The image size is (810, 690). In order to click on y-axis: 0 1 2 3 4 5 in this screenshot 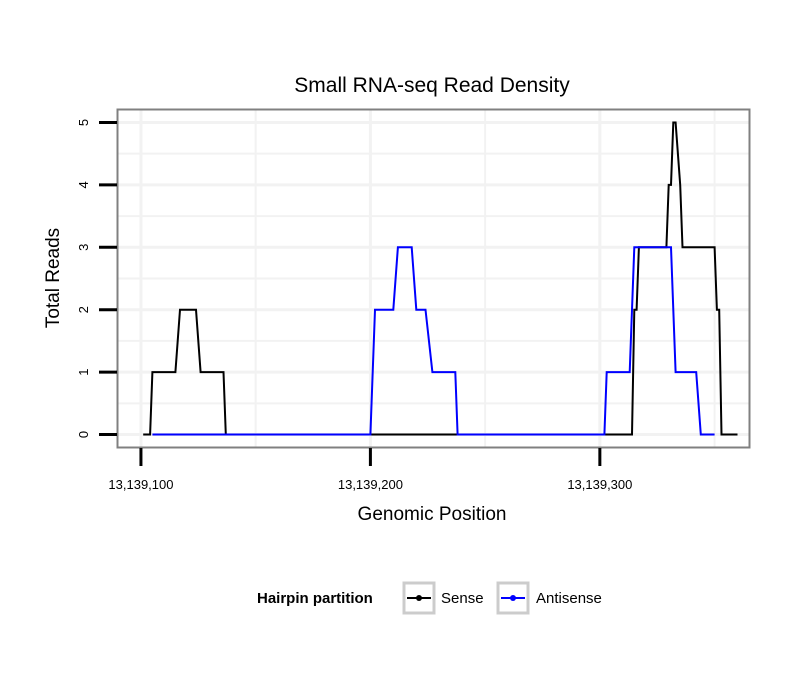, I will do `click(96, 278)`.